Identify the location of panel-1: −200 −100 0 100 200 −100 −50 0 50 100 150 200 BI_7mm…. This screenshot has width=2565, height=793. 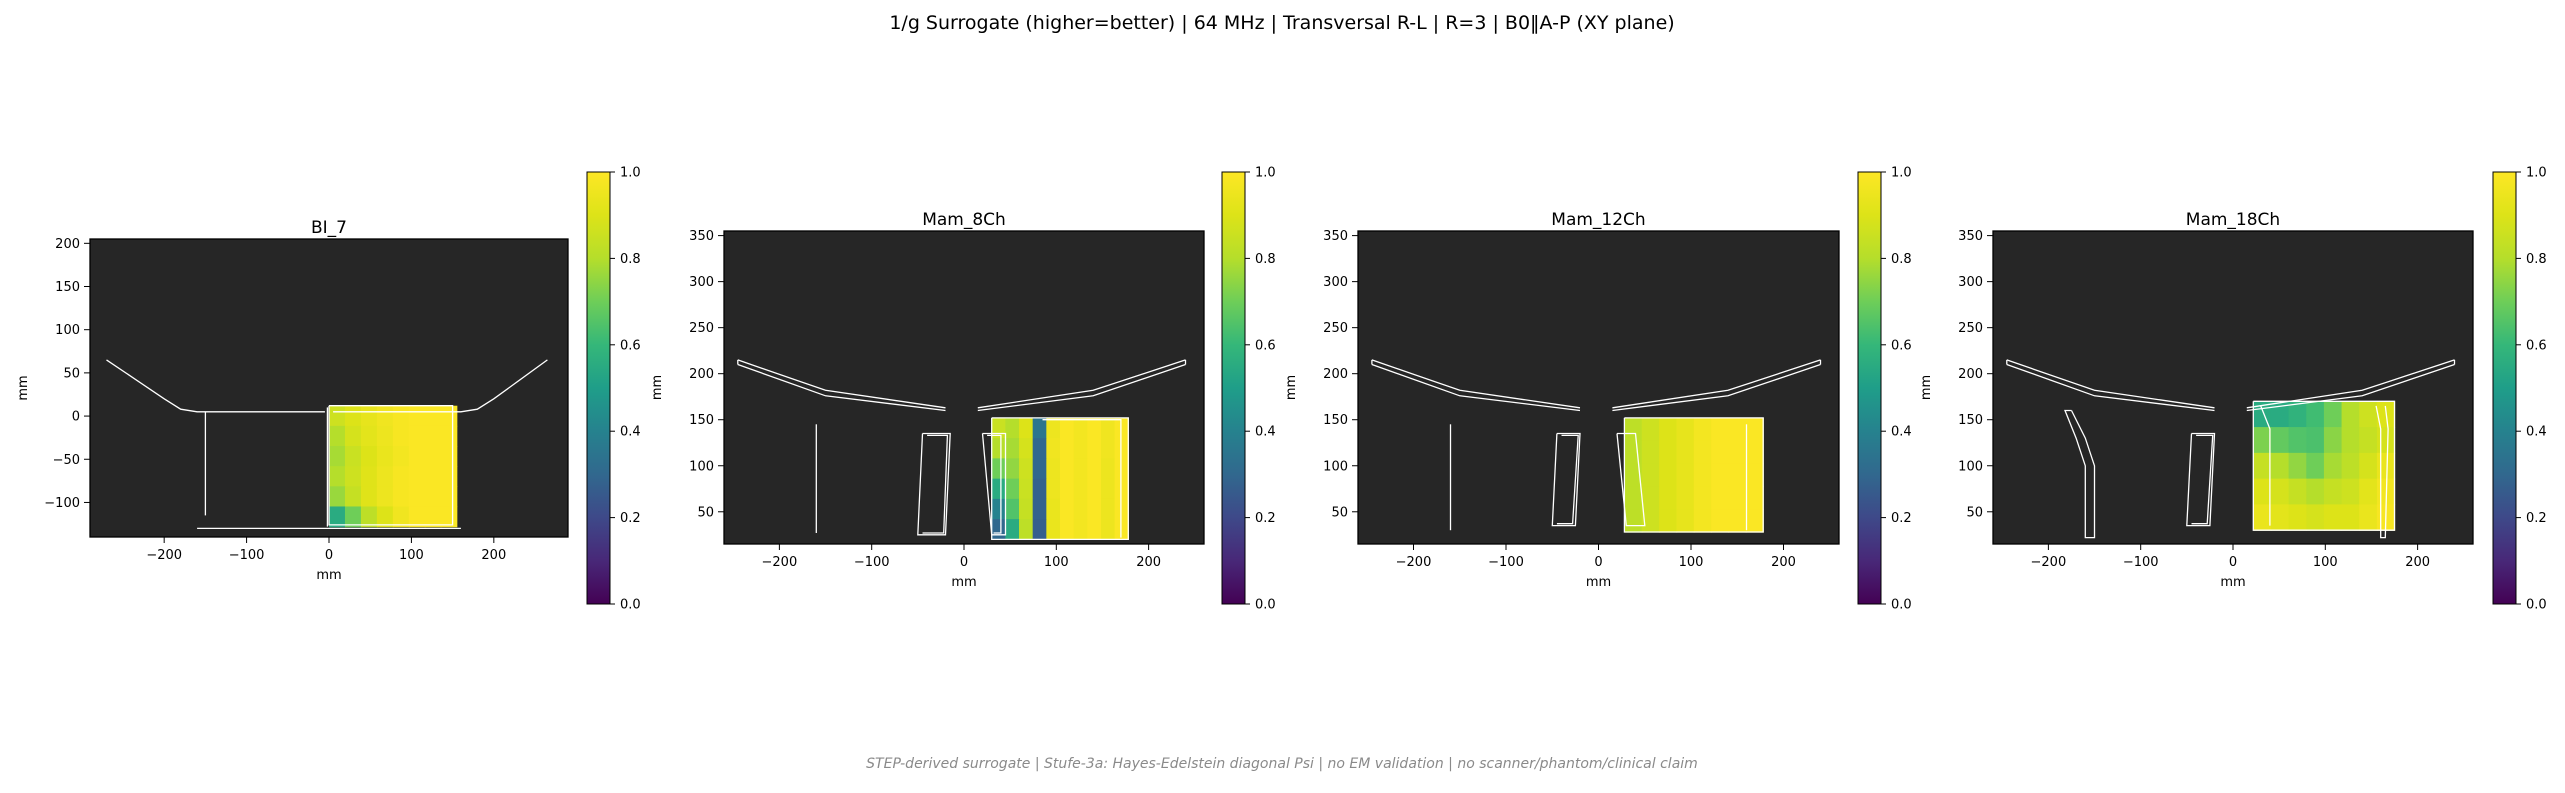
(328, 389).